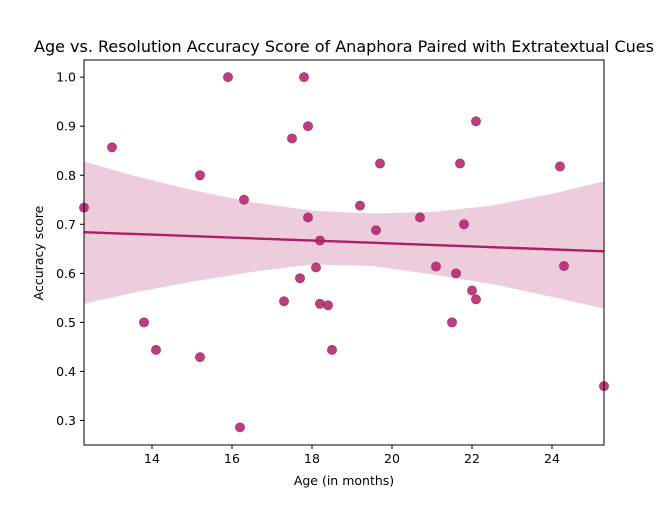 The height and width of the screenshot is (505, 671). I want to click on x-tick-label: 18, so click(312, 458).